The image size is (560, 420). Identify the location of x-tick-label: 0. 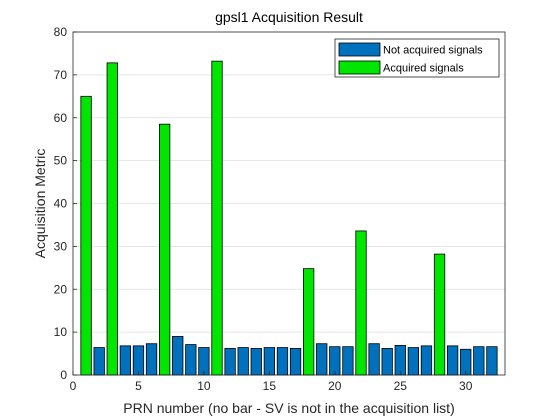
(73, 386).